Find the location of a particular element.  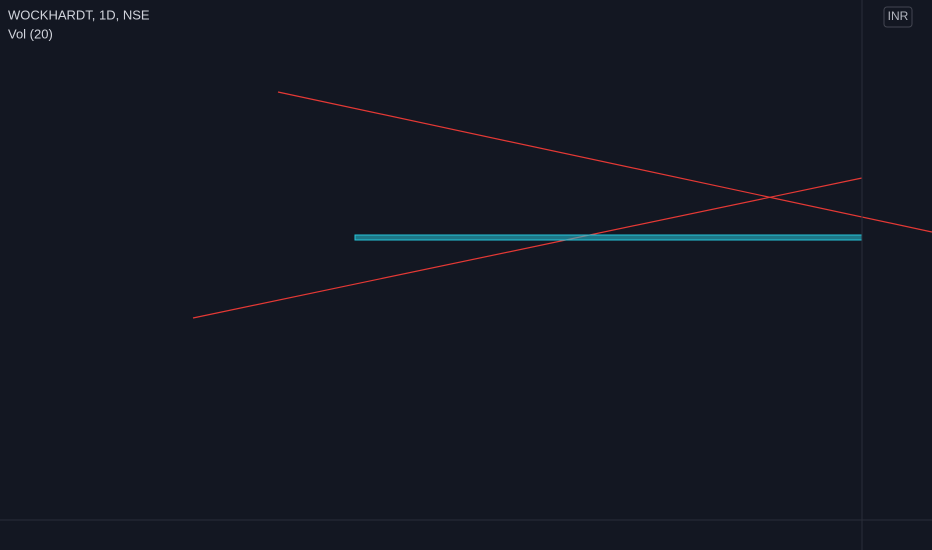

indicator-label: Vol (20) is located at coordinates (30, 33).